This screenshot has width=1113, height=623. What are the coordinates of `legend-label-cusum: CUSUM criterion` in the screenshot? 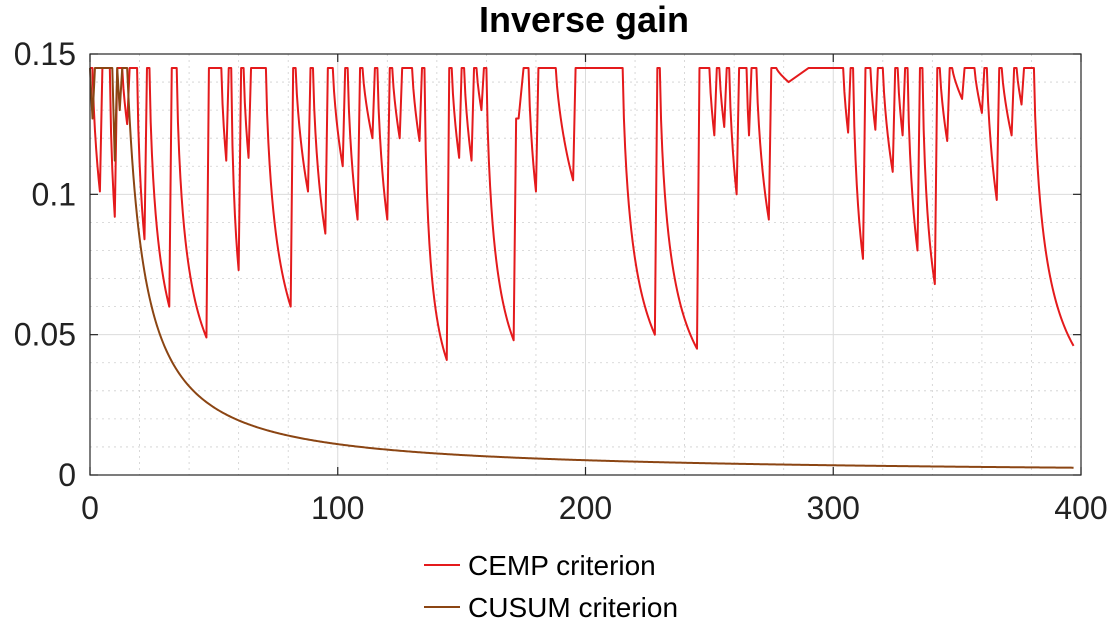 It's located at (573, 607).